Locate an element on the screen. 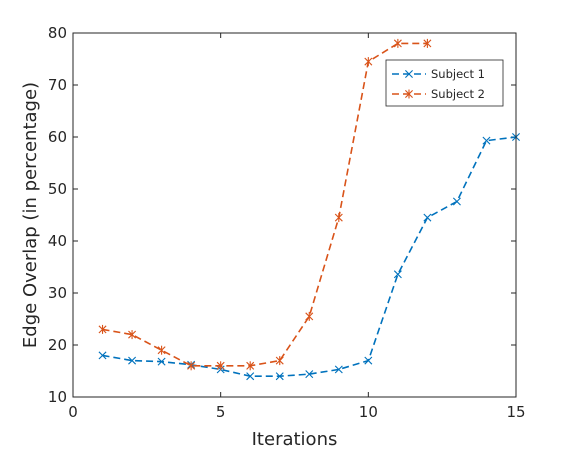 The height and width of the screenshot is (450, 570). x-tick-label: 0 is located at coordinates (73, 412).